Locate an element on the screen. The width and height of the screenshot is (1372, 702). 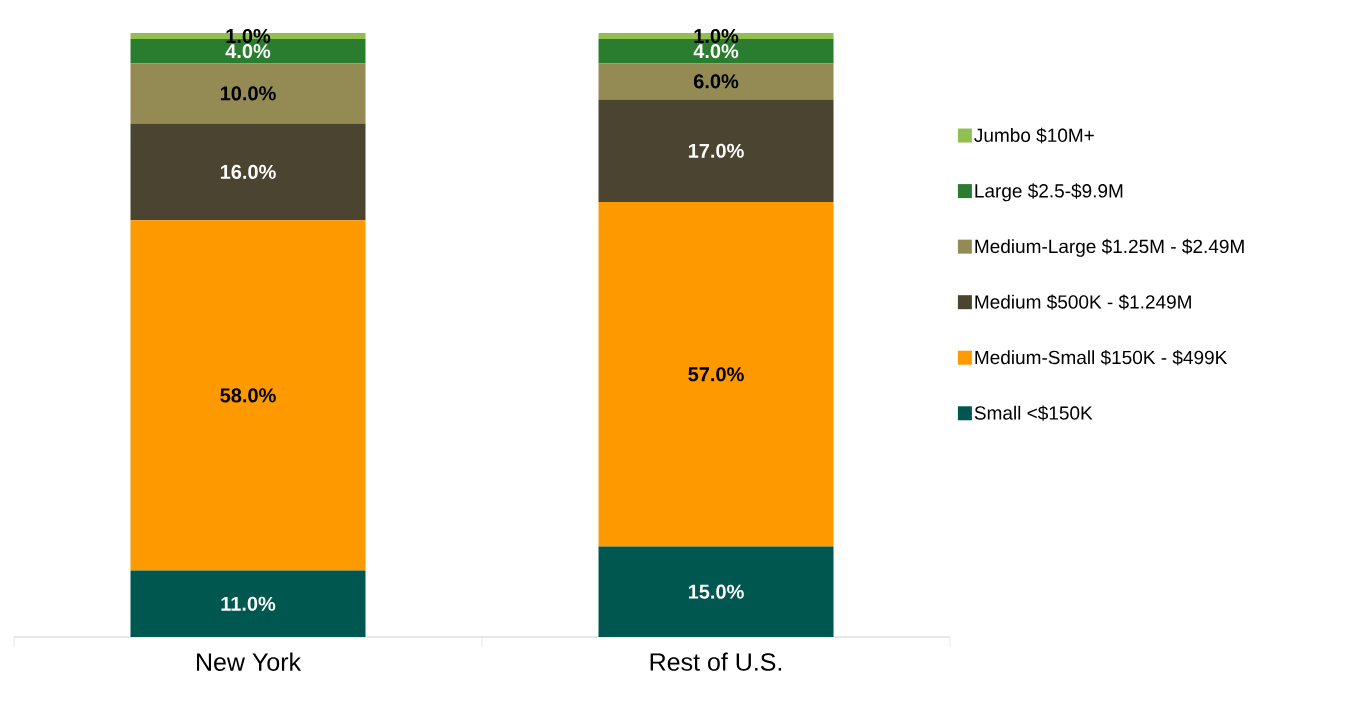
legend-label: Small <$150K is located at coordinates (1033, 413).